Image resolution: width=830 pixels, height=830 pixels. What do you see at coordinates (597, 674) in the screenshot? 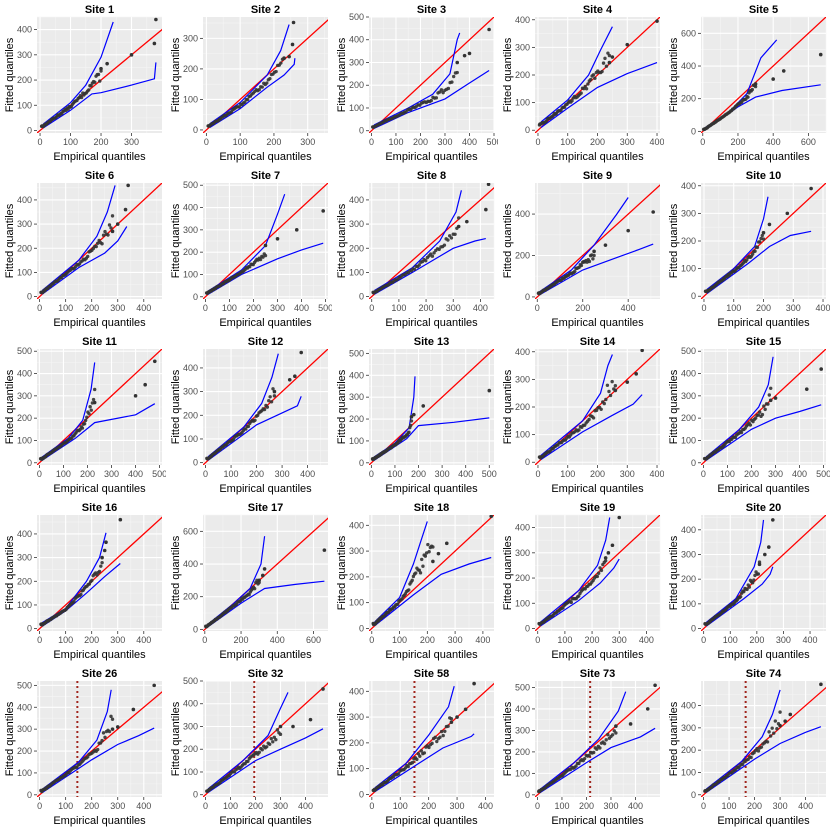
I see `panel-title: Site 73` at bounding box center [597, 674].